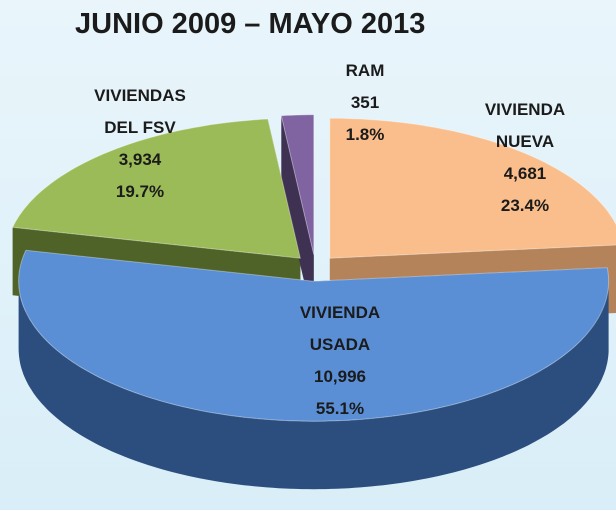 The image size is (616, 510). I want to click on value-label: 3,934, so click(140, 159).